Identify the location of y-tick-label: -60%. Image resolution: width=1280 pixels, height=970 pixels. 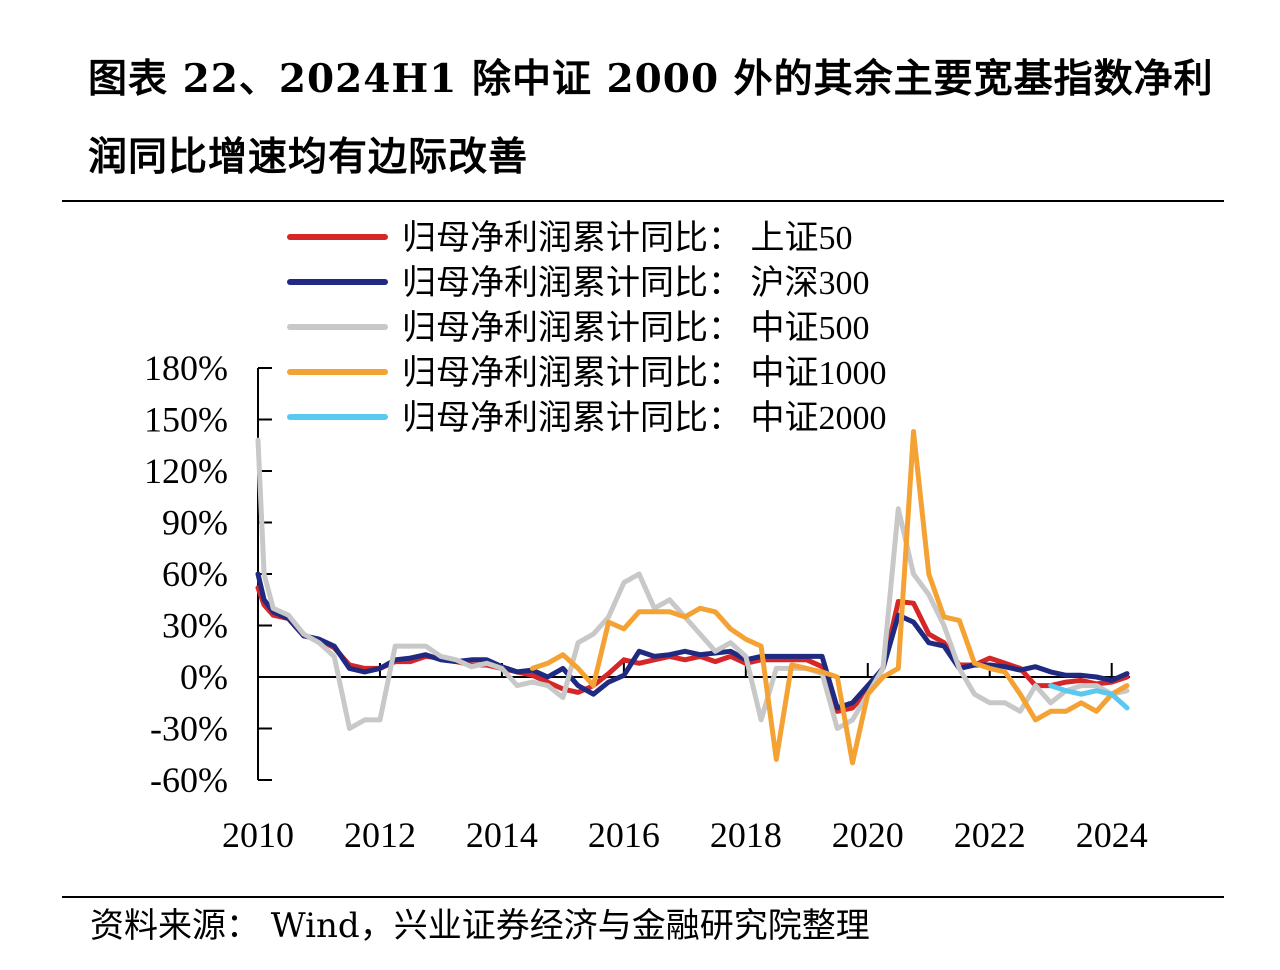
(189, 780).